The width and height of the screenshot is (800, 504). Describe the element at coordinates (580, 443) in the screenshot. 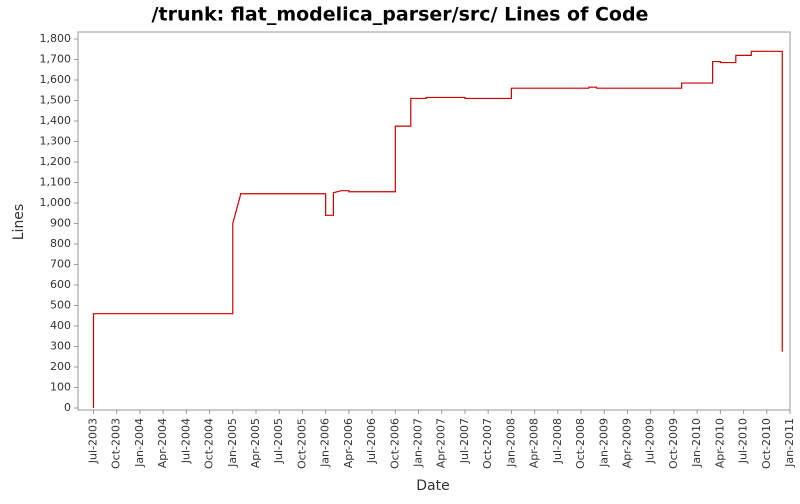

I see `x-tick-label: Oct-2008` at that location.